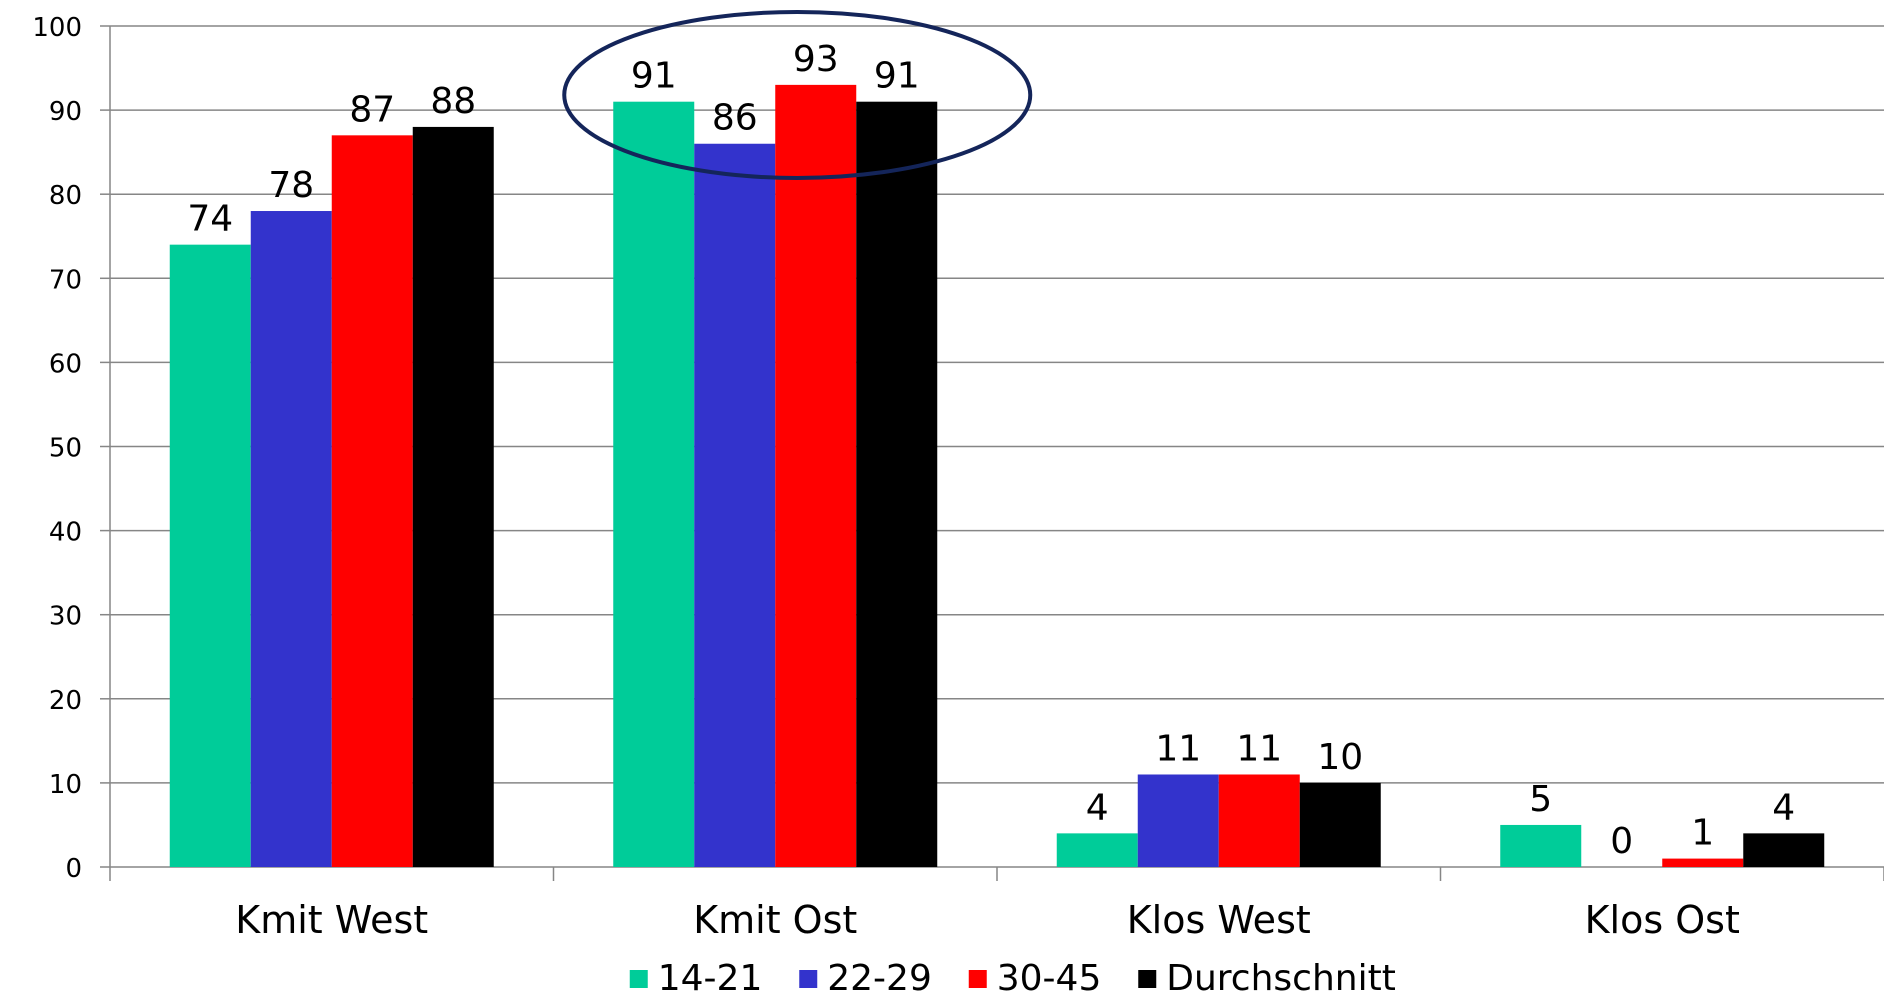 The height and width of the screenshot is (1008, 1884). What do you see at coordinates (65, 701) in the screenshot?
I see `y-tick-label-20: 20` at bounding box center [65, 701].